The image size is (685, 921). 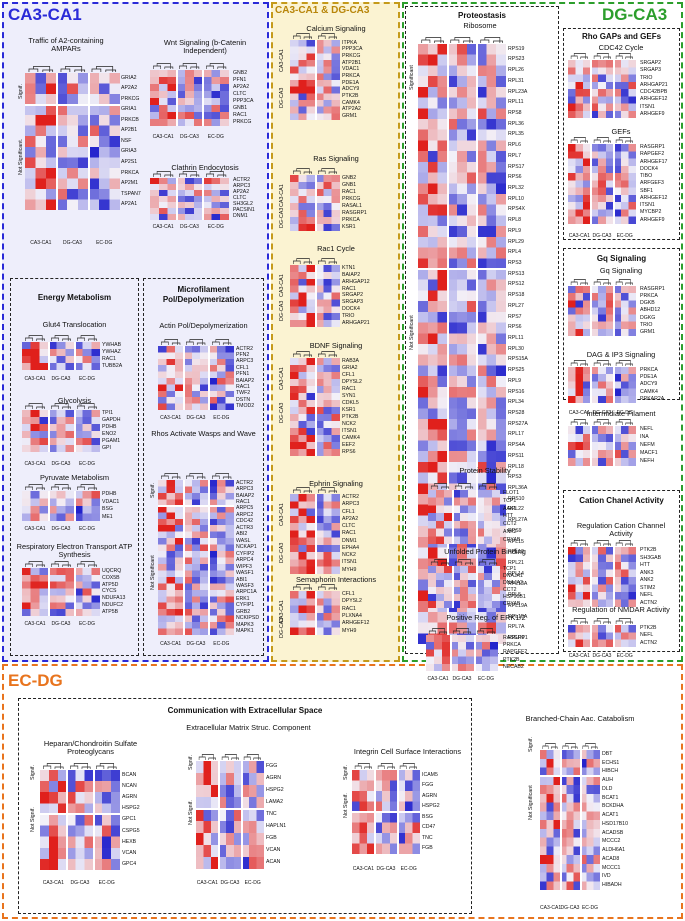 I want to click on gene-label: DNAJA1, so click(x=513, y=575).